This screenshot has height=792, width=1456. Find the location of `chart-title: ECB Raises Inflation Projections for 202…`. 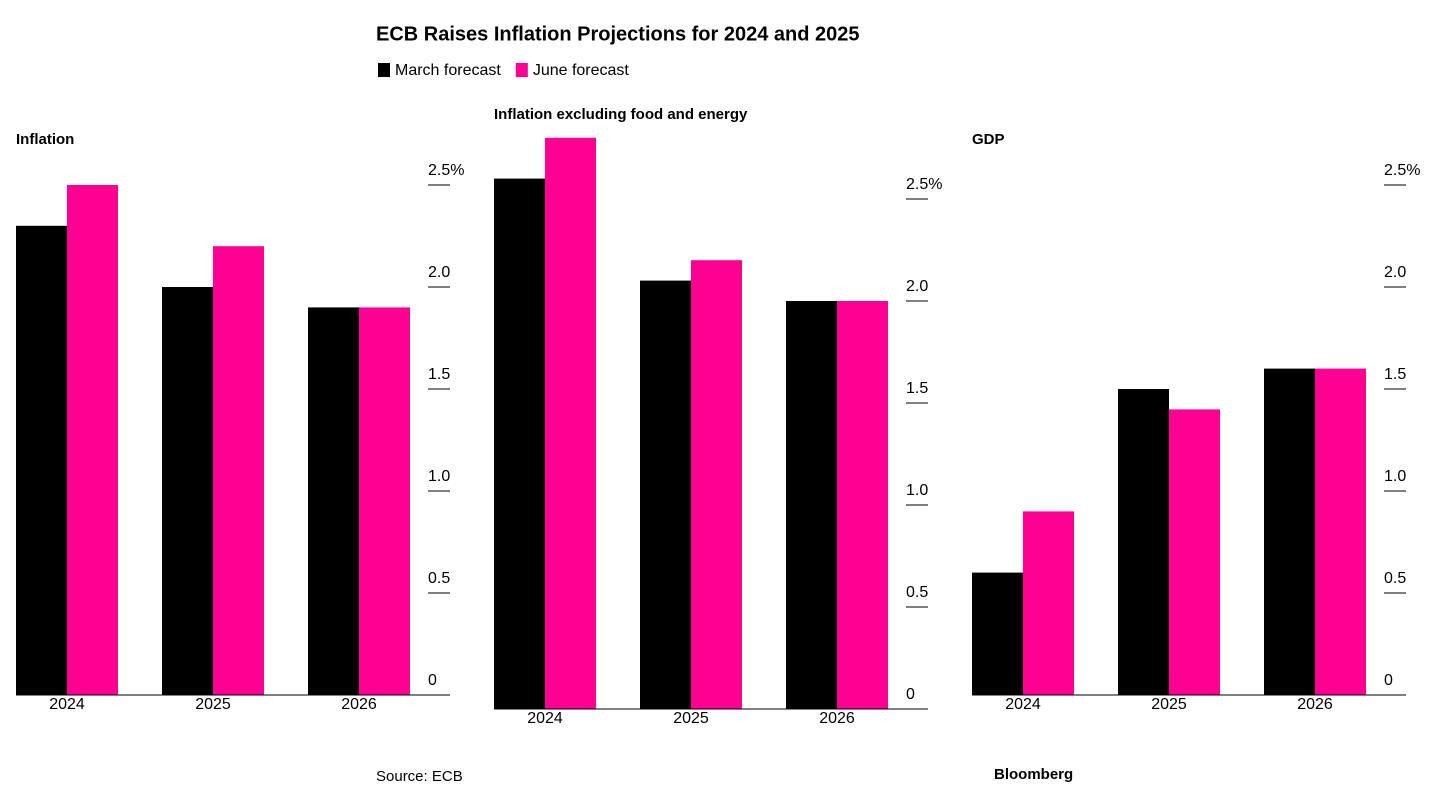

chart-title: ECB Raises Inflation Projections for 202… is located at coordinates (618, 34).